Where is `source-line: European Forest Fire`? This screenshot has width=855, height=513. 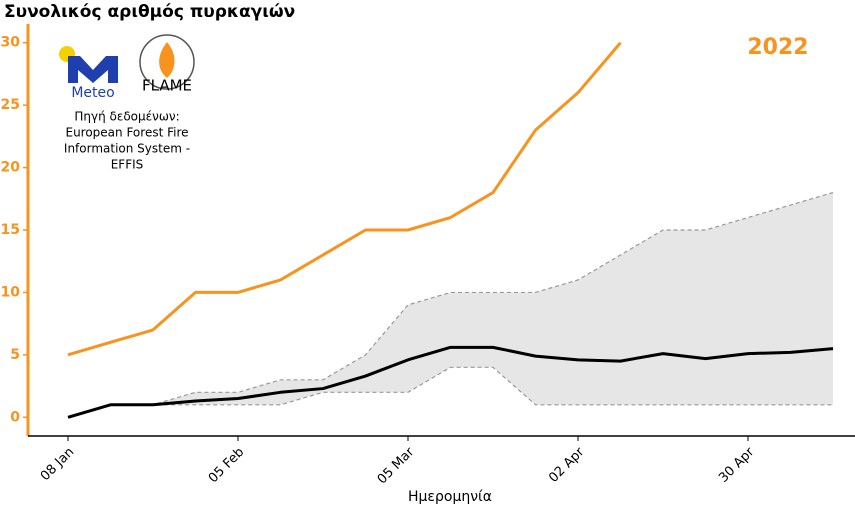
source-line: European Forest Fire is located at coordinates (126, 133).